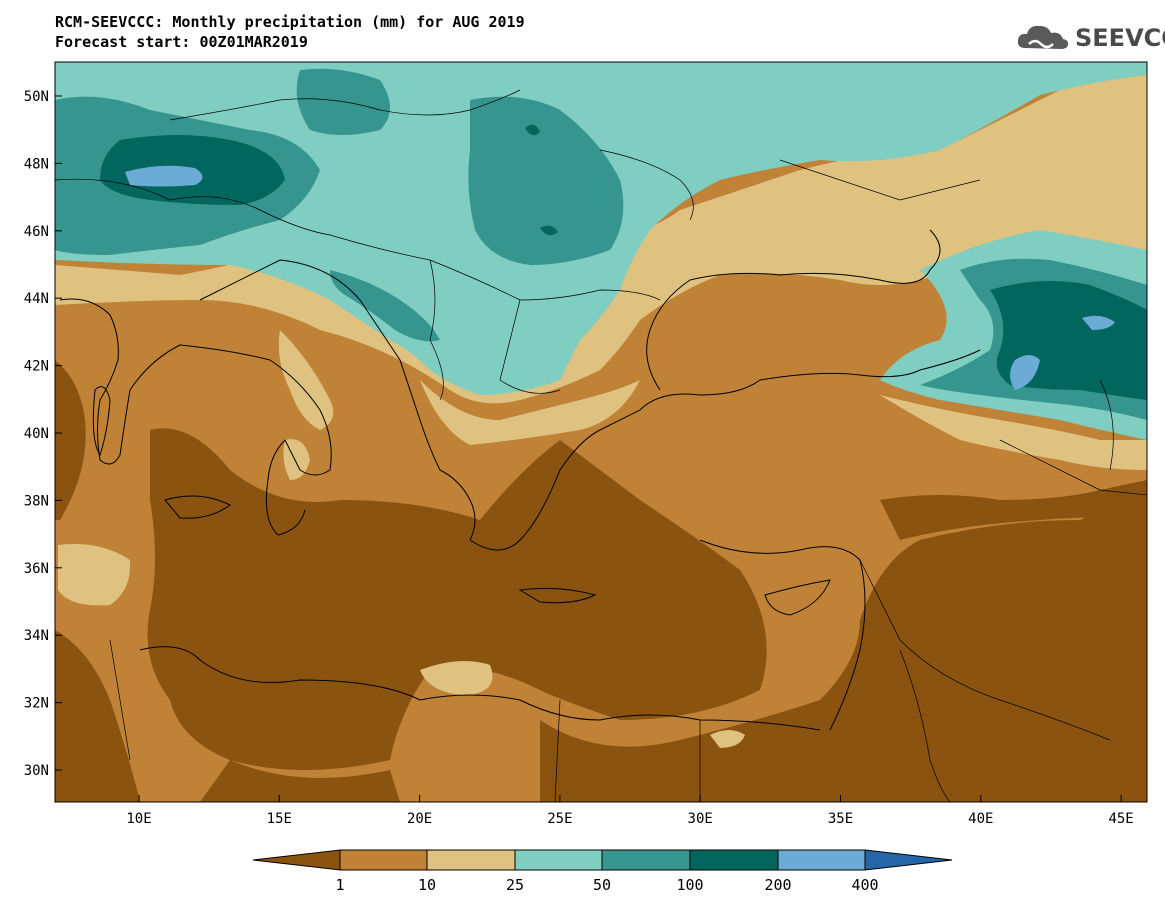 The width and height of the screenshot is (1165, 907). Describe the element at coordinates (36, 704) in the screenshot. I see `lat-tick-label: 32N` at that location.